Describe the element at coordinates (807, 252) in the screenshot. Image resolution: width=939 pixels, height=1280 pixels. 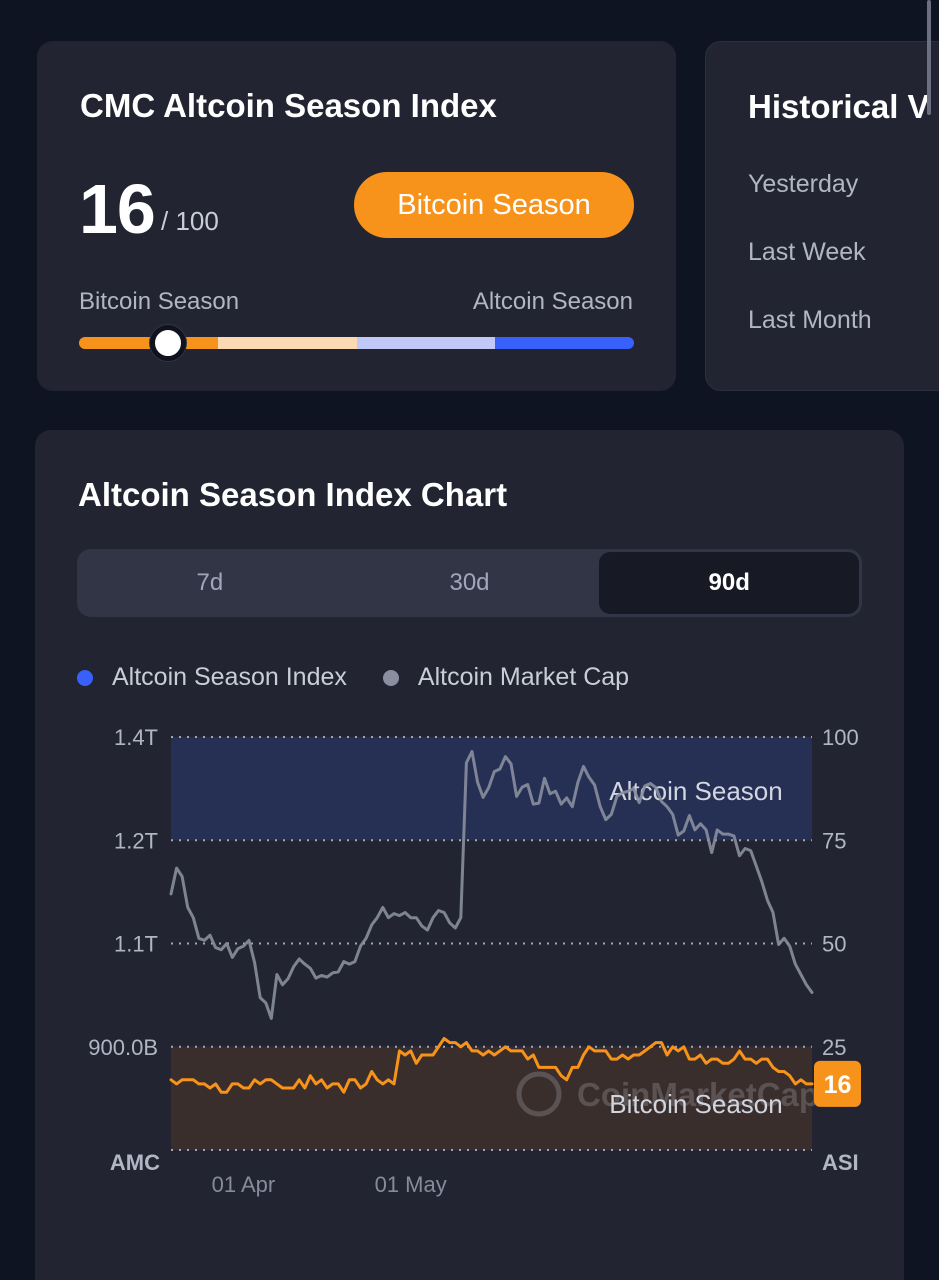
I see `historical-row-last-week: Last Week` at that location.